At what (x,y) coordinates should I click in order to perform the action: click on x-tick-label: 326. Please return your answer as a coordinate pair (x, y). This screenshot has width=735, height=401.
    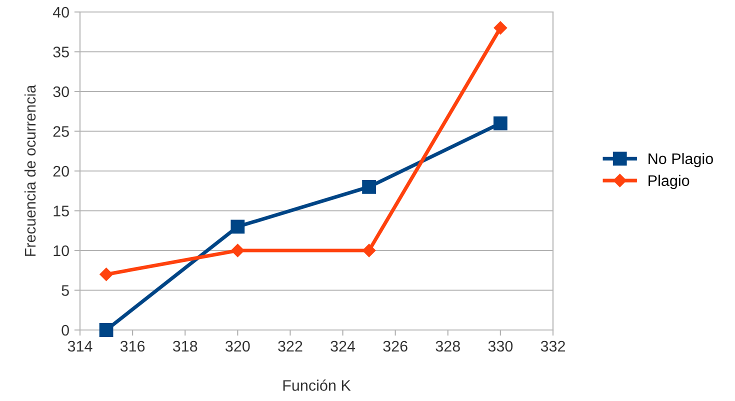
    Looking at the image, I should click on (395, 346).